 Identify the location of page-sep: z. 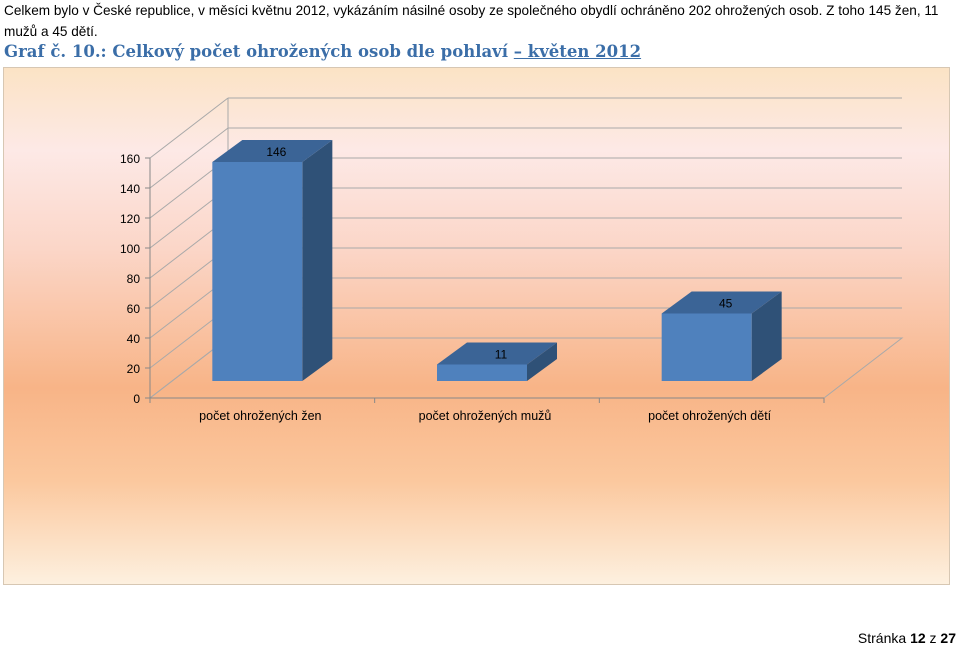
(933, 638).